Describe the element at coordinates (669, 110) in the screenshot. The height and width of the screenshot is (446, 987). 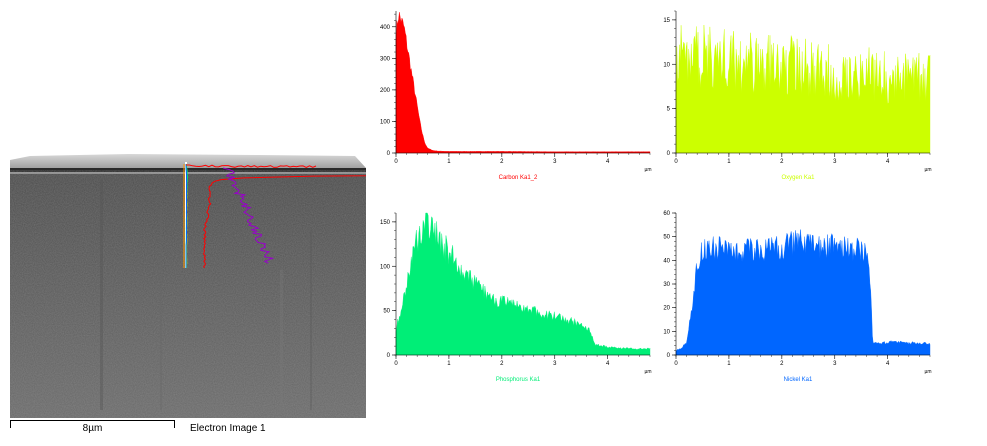
I see `oxygen-y-tick-label: 5` at that location.